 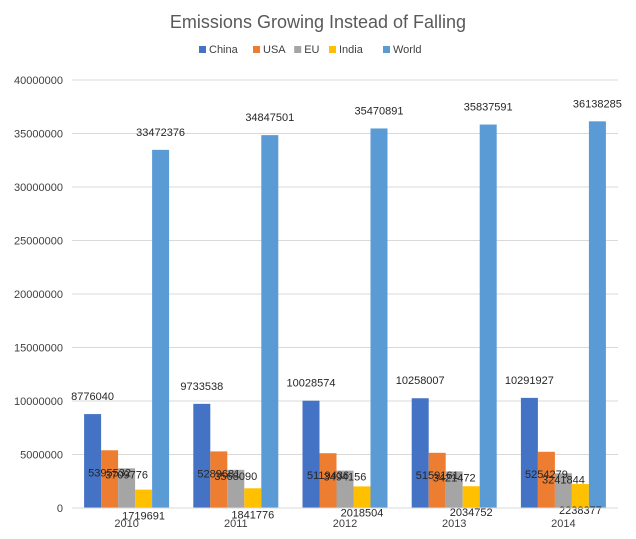 I want to click on data-label: 10291927, so click(x=529, y=381).